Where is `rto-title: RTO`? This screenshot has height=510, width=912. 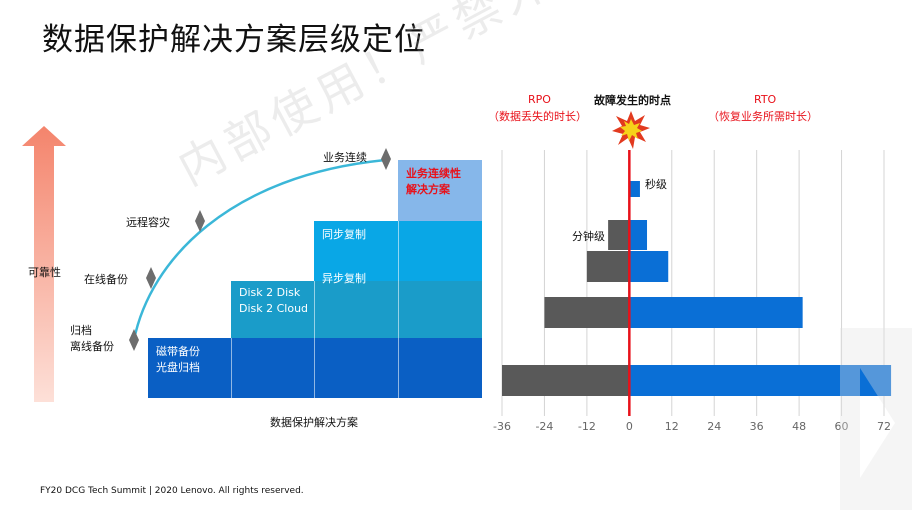 rto-title: RTO is located at coordinates (765, 99).